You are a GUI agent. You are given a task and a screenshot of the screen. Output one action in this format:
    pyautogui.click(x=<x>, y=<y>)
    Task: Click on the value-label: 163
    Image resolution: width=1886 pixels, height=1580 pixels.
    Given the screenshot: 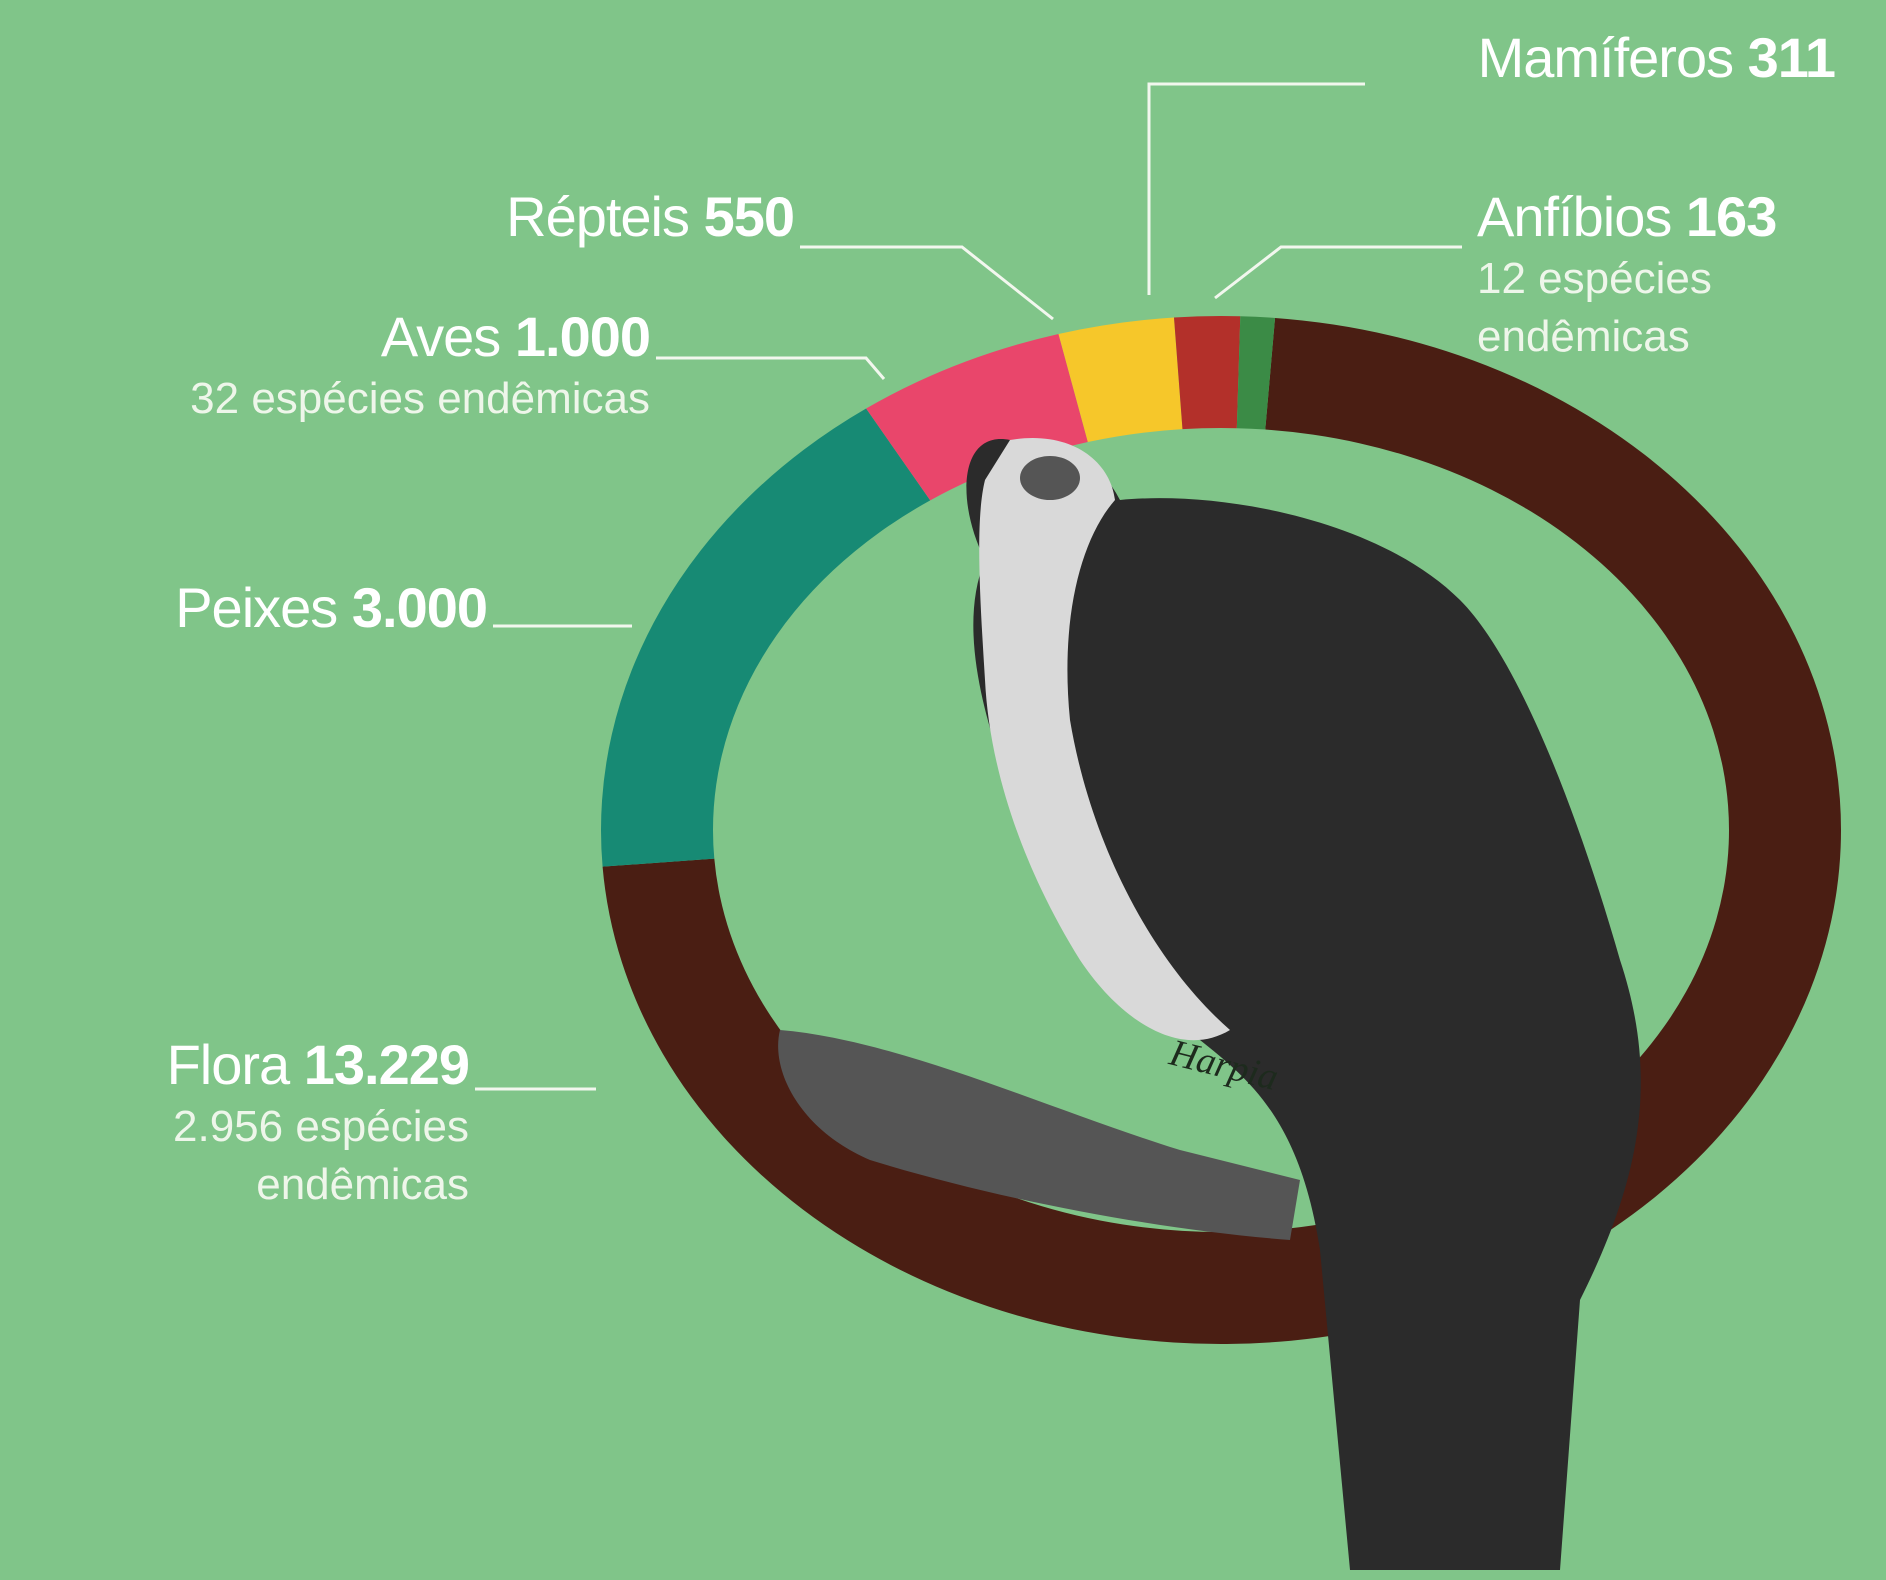 What is the action you would take?
    pyautogui.click(x=1731, y=216)
    